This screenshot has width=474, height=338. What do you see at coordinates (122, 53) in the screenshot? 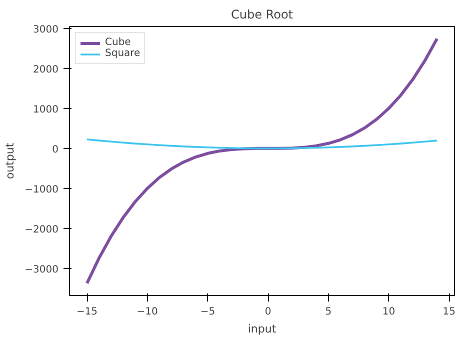
I see `legend-label: Square` at bounding box center [122, 53].